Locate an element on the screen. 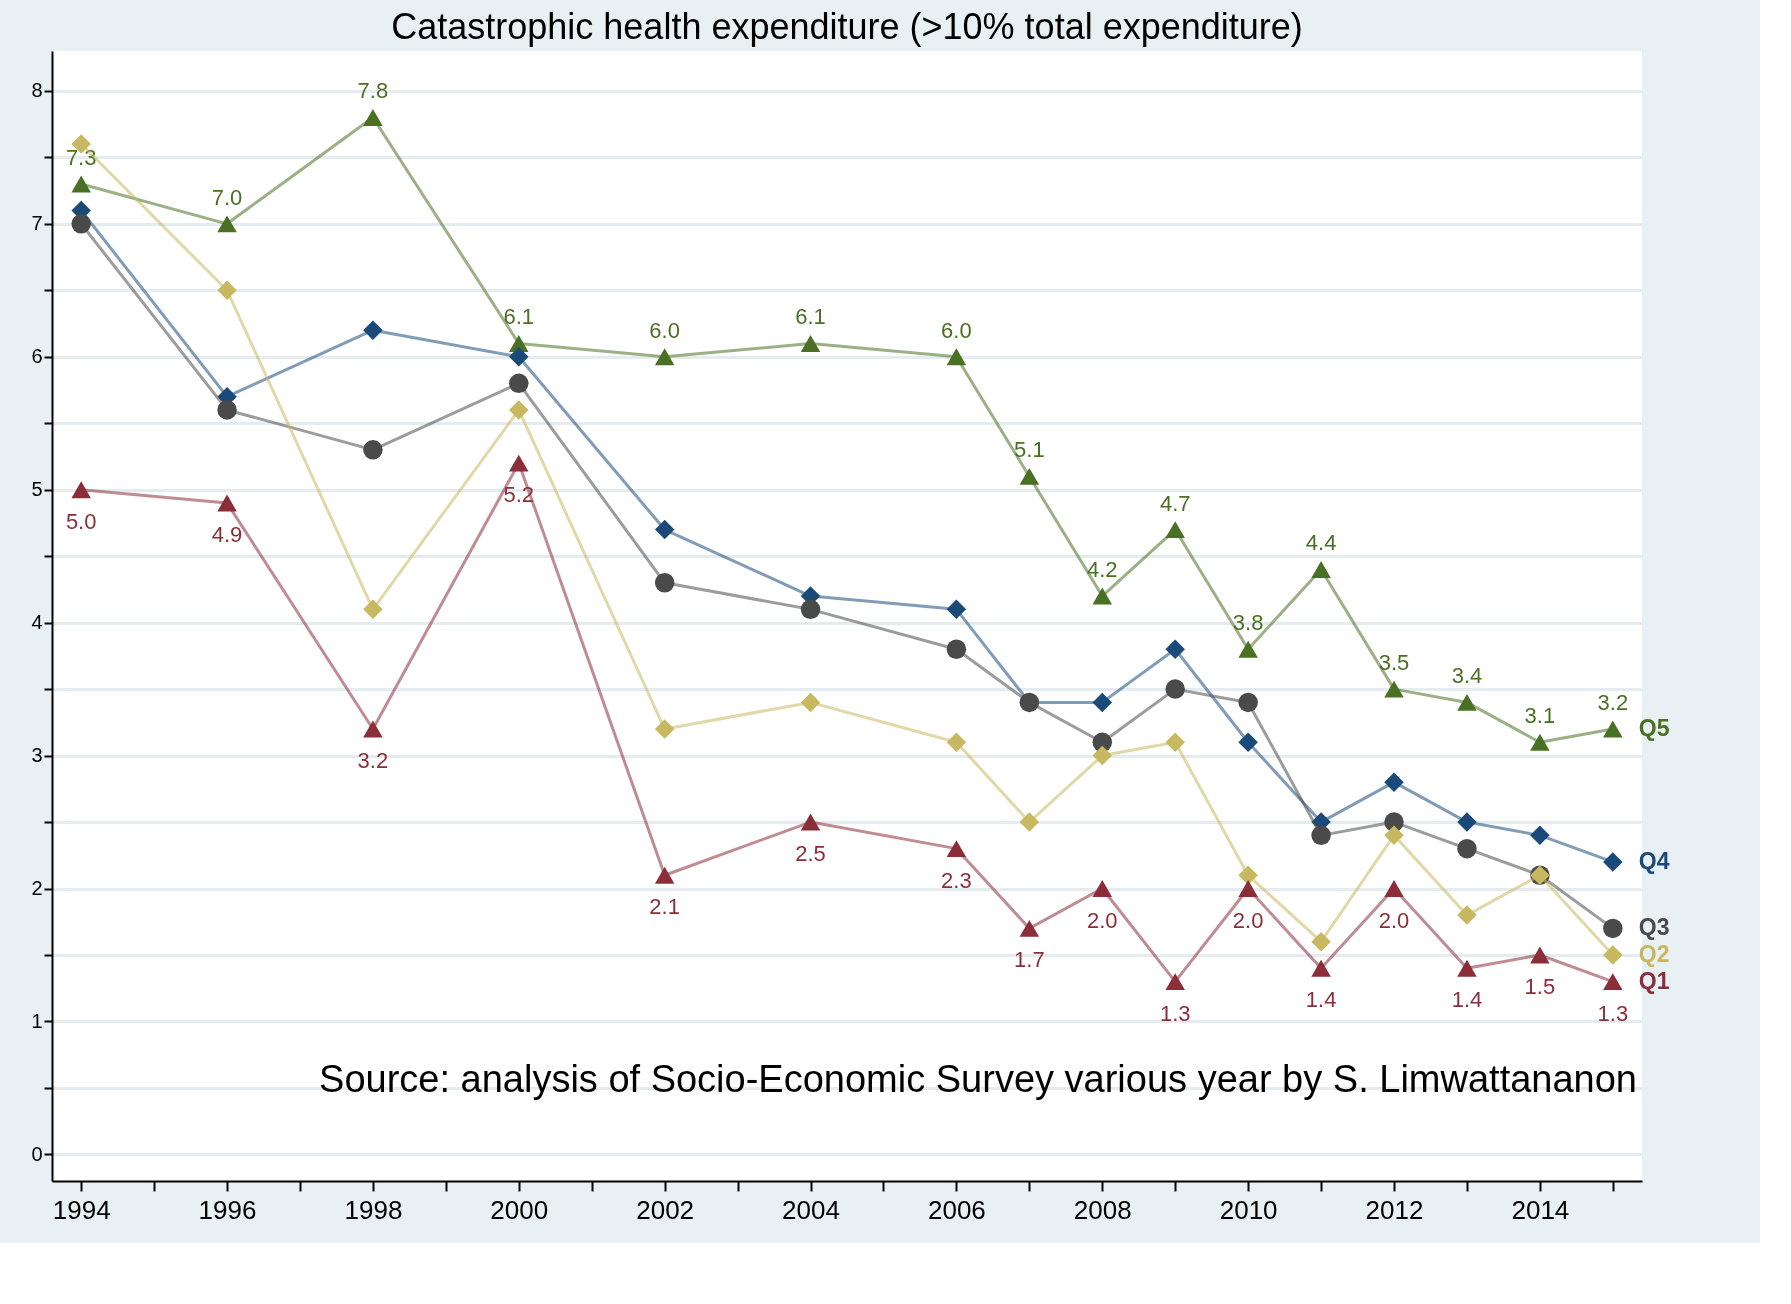 This screenshot has width=1791, height=1304. data-label: 4.9 is located at coordinates (227, 534).